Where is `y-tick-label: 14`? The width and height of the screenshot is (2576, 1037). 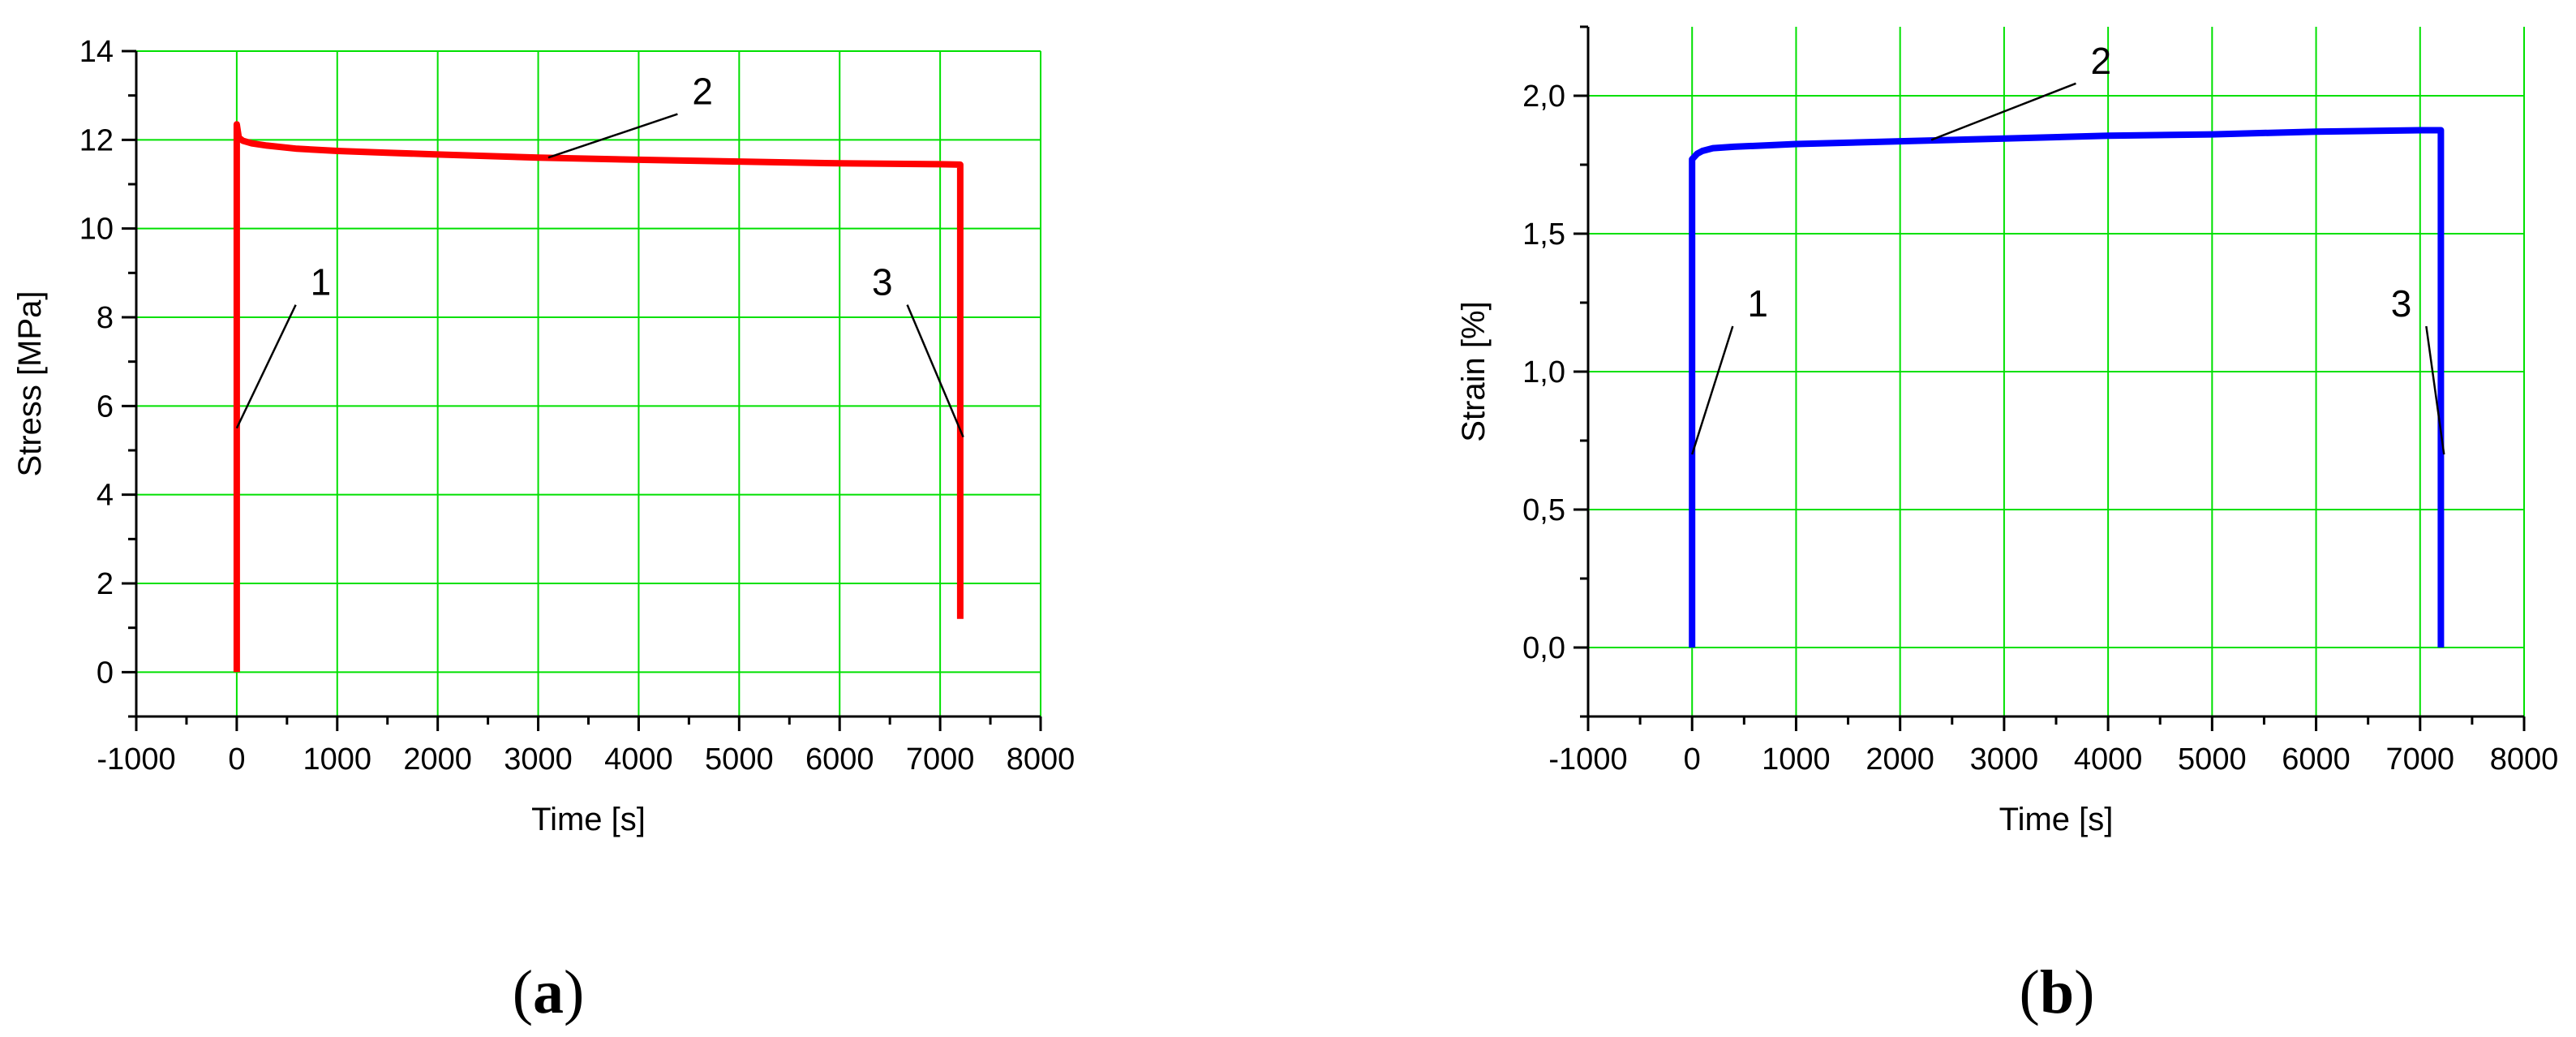 y-tick-label: 14 is located at coordinates (96, 52).